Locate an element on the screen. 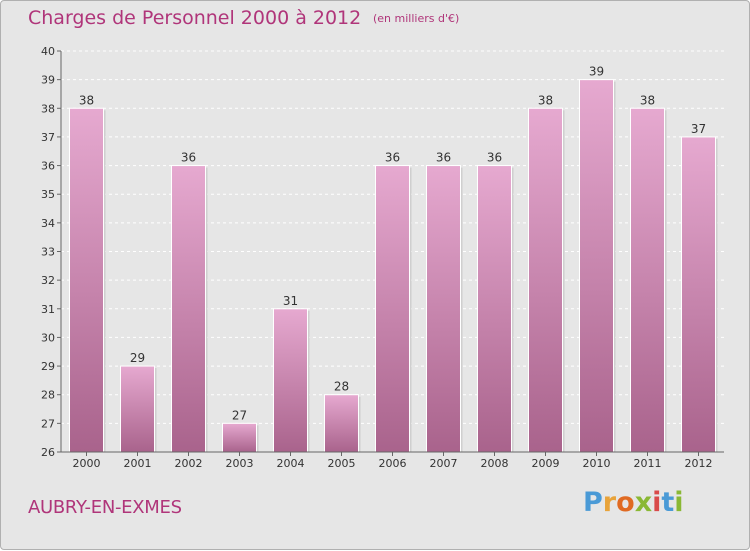  chart-title: Charges de Personnel 2000 à 2012 is located at coordinates (195, 18).